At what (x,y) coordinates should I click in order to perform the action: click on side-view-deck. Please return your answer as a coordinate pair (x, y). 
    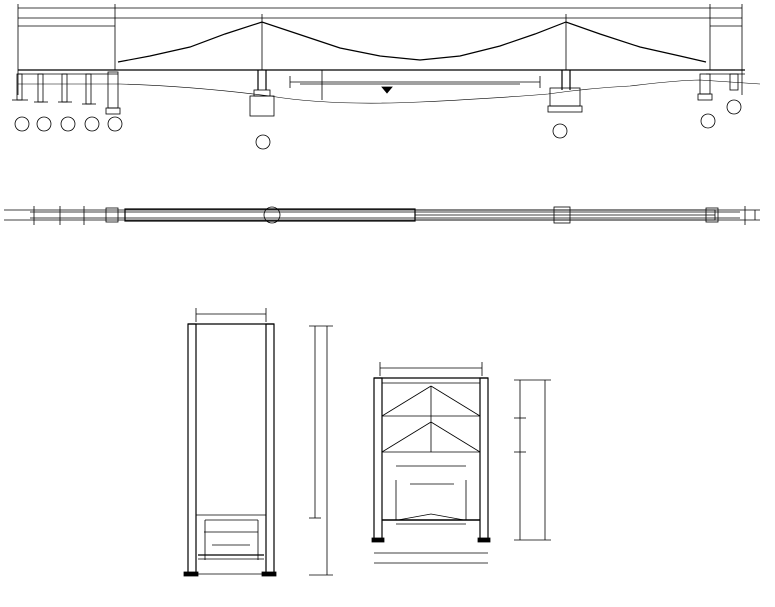
    Looking at the image, I should click on (461, 463).